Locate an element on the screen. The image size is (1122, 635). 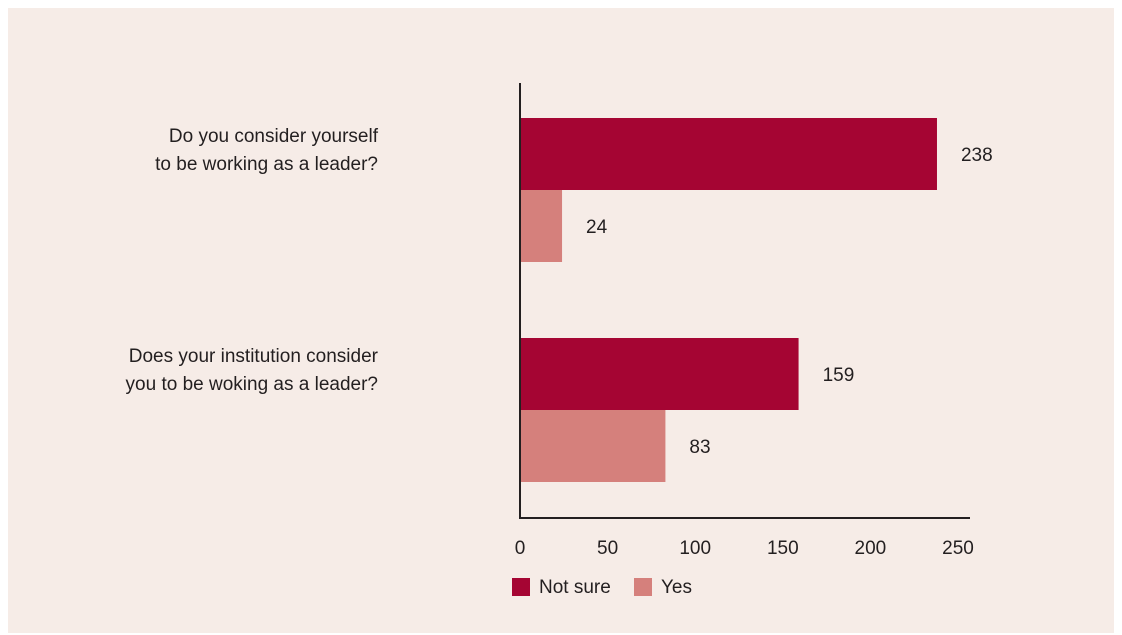
legend-swatch-not-sure is located at coordinates (521, 587).